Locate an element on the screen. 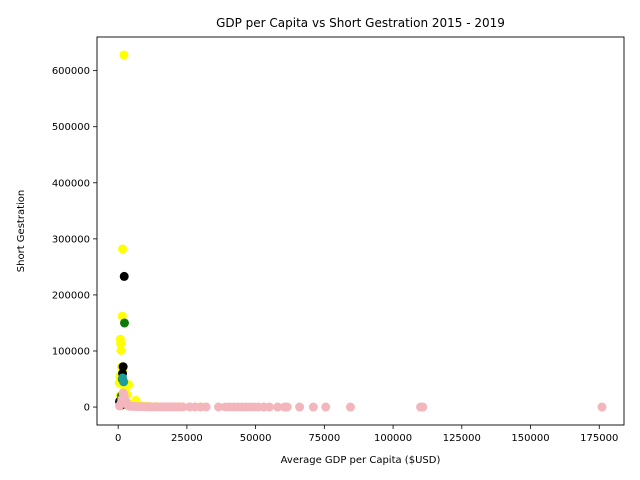  y-tick-label: 500000 is located at coordinates (71, 127).